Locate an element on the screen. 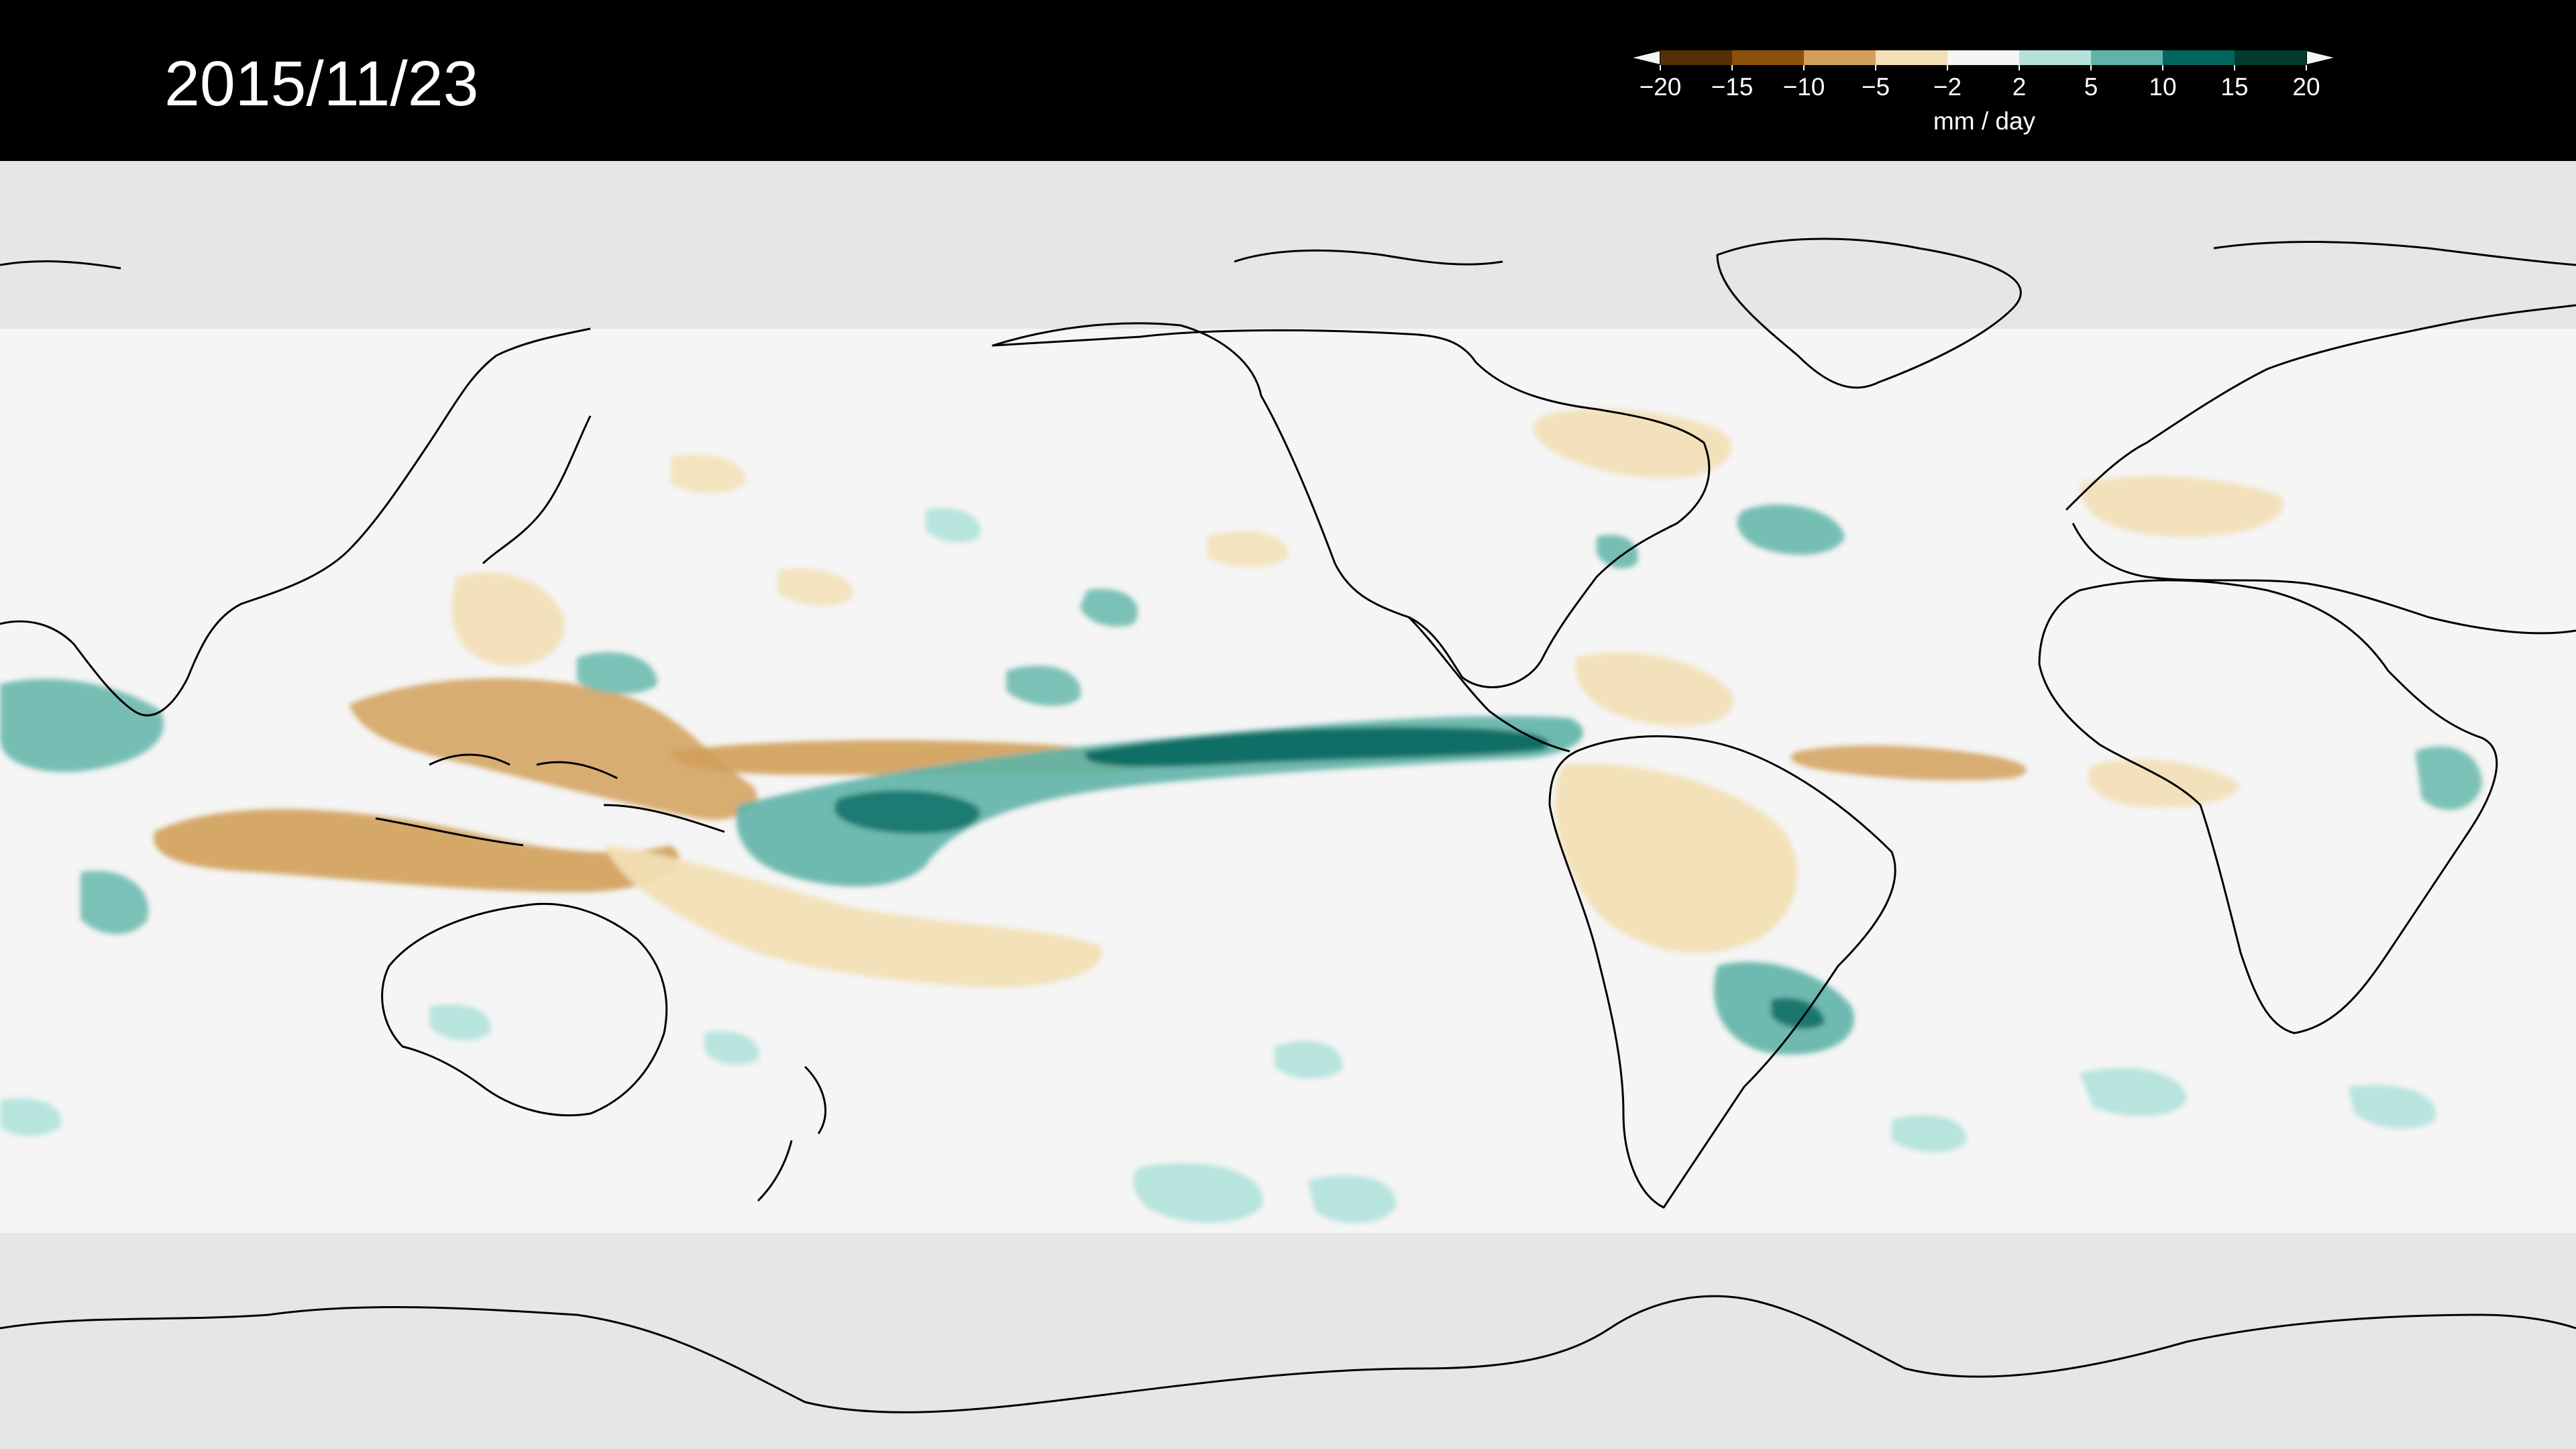 Image resolution: width=2576 pixels, height=1449 pixels. coastline-arctic-islands is located at coordinates (1288, 255).